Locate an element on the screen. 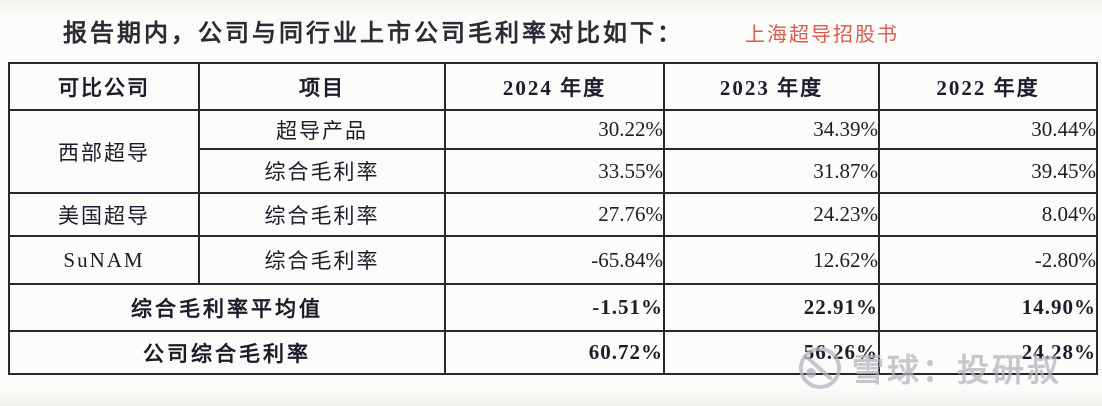  value-cell-2024: 27.76% is located at coordinates (554, 214).